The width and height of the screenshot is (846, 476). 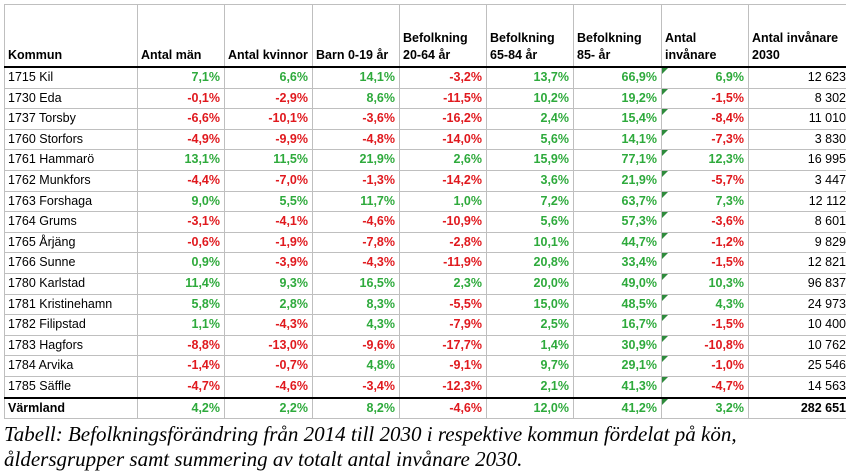 I want to click on percent-cell: -13,0%, so click(x=268, y=345).